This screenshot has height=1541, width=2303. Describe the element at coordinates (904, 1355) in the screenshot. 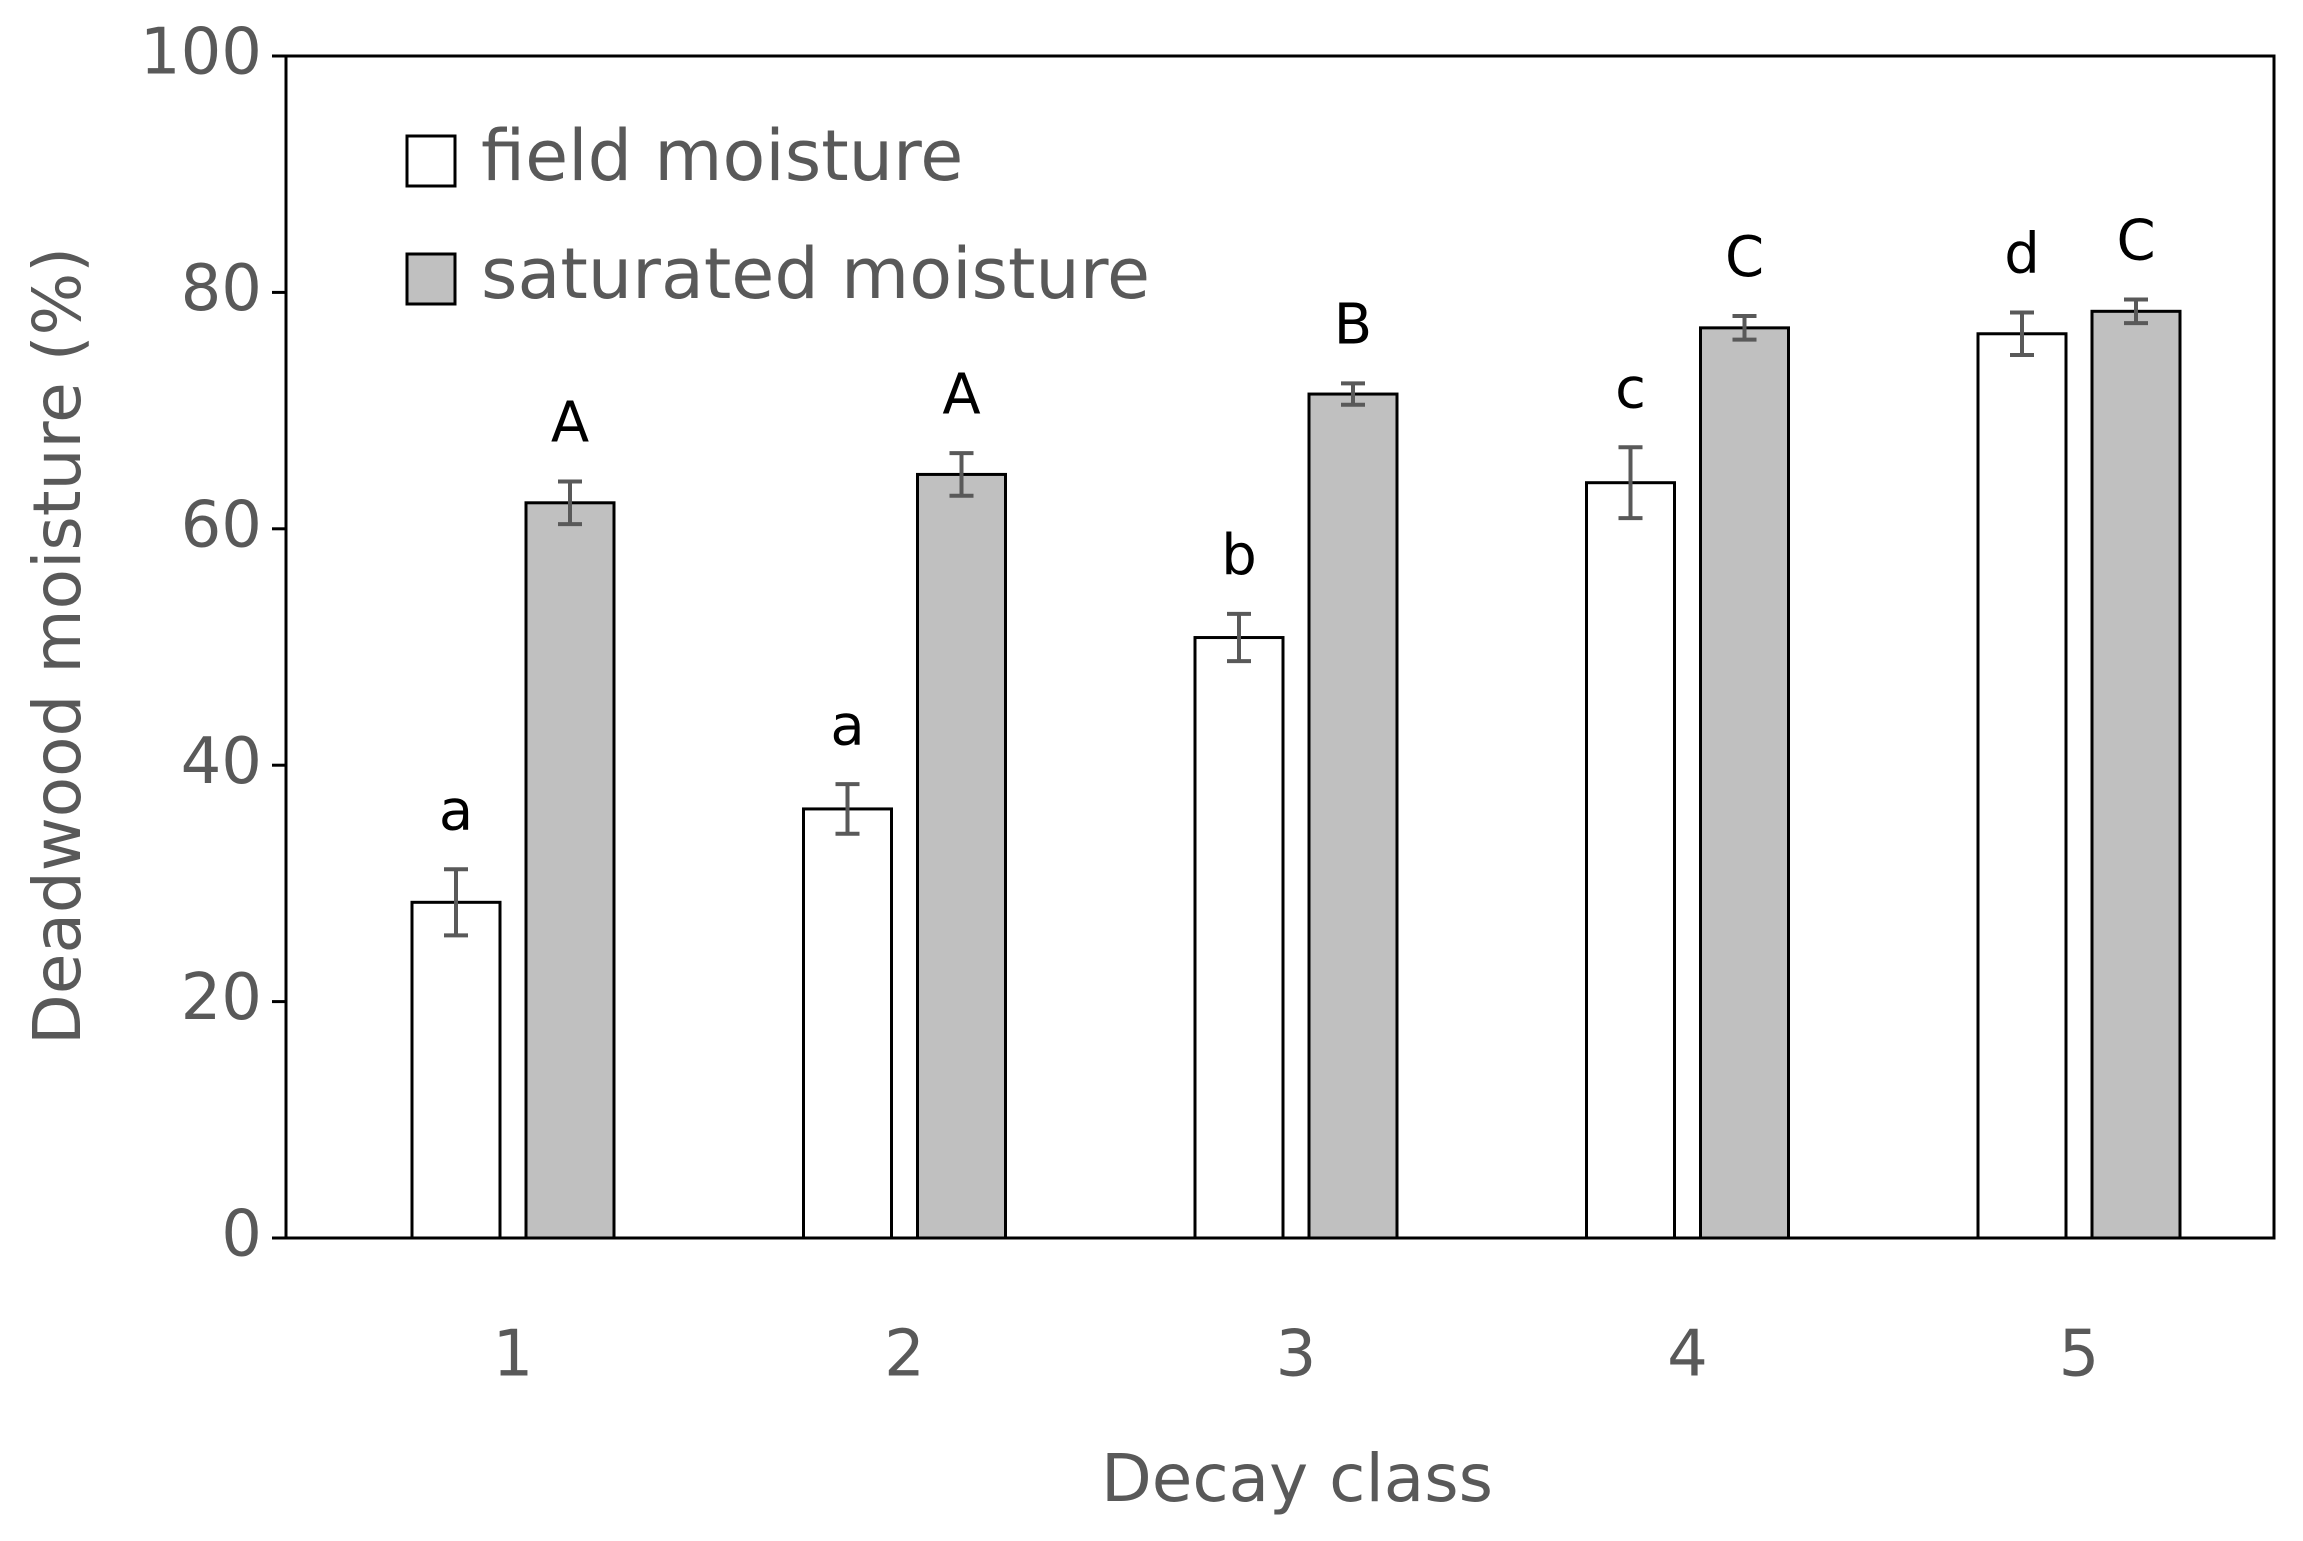

I see `x-tick-label: 2` at that location.